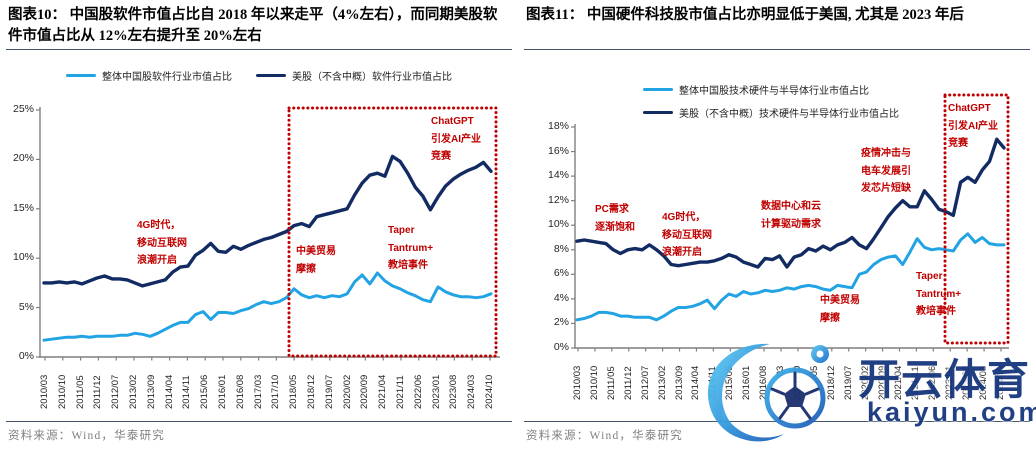  I want to click on legend-label: 整体中国股软件行业市值占比, so click(167, 77).